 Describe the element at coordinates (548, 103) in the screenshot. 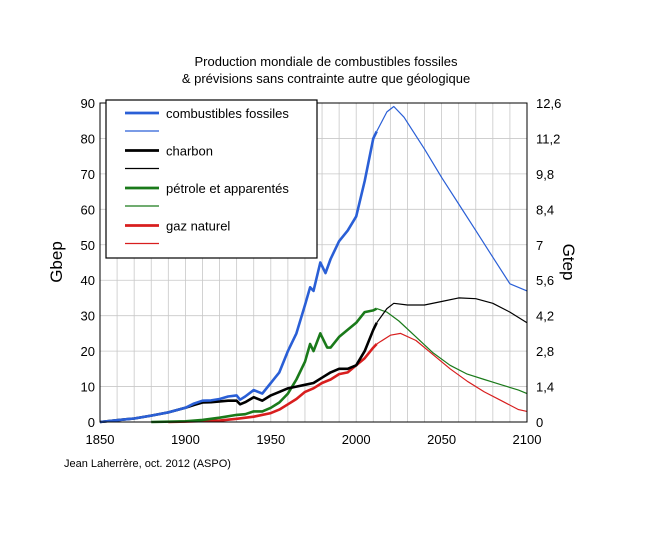

I see `y-tick-label-right: 12,6` at that location.